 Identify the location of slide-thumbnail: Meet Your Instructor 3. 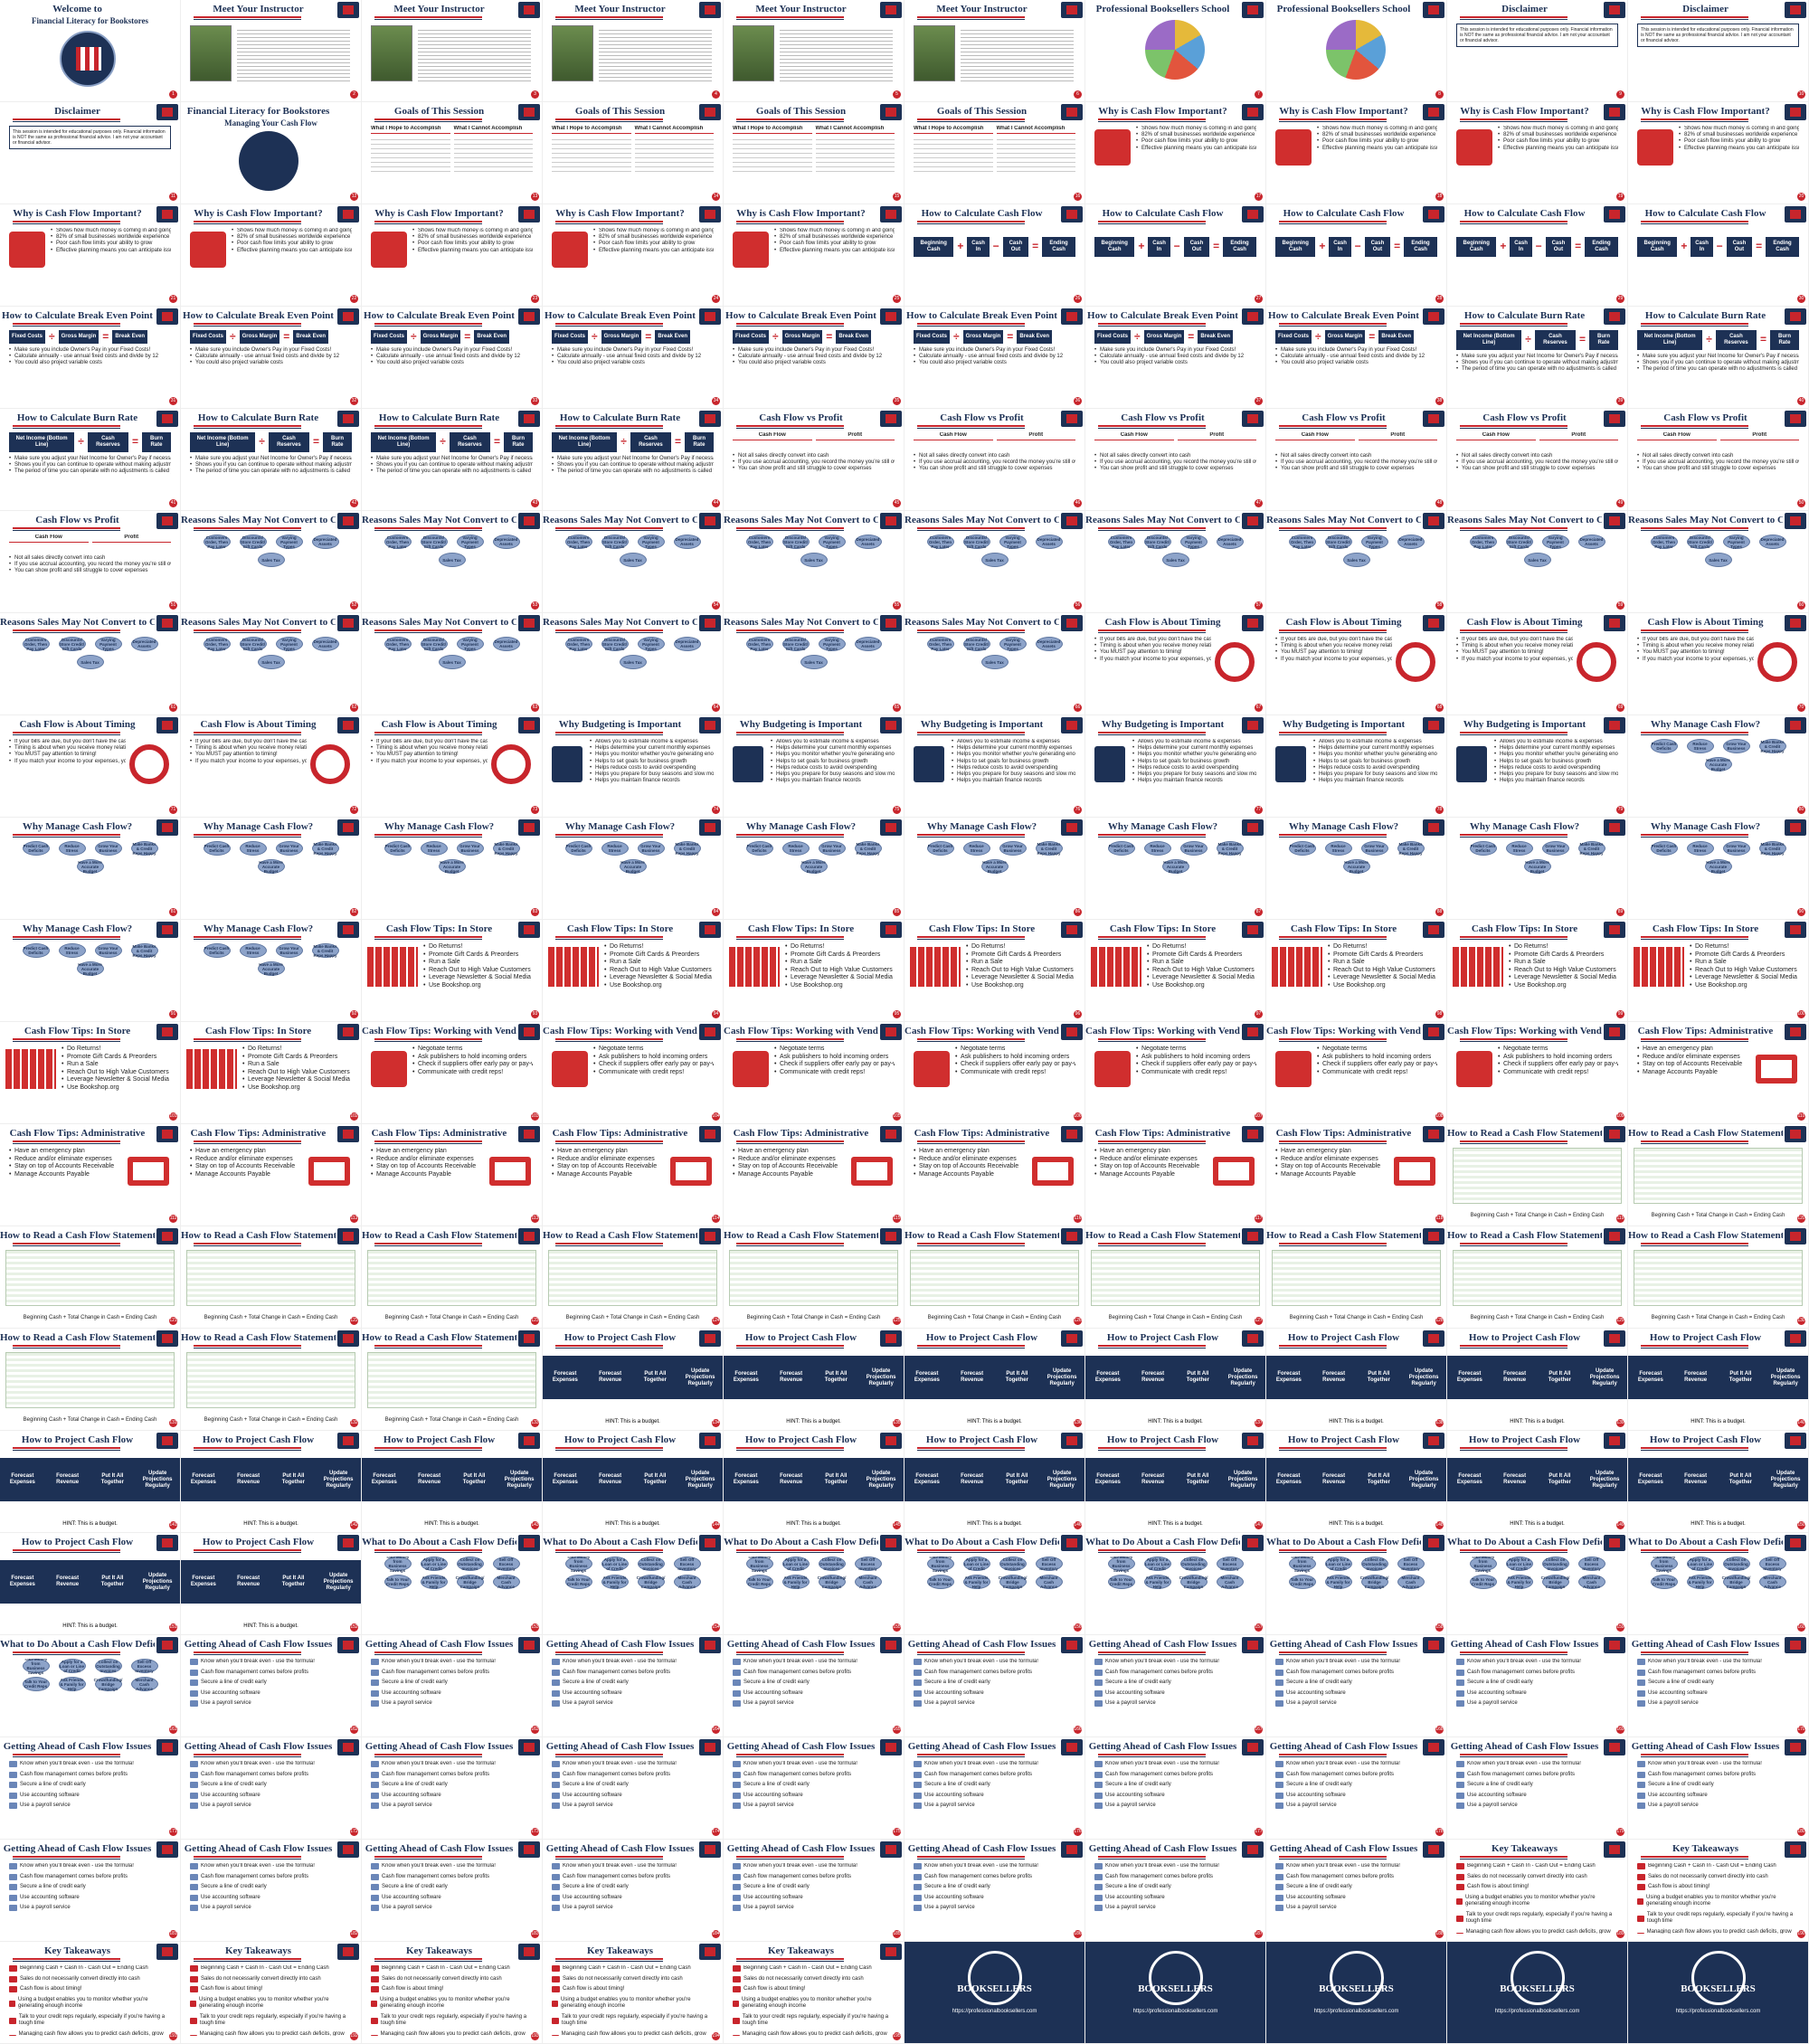
(452, 51).